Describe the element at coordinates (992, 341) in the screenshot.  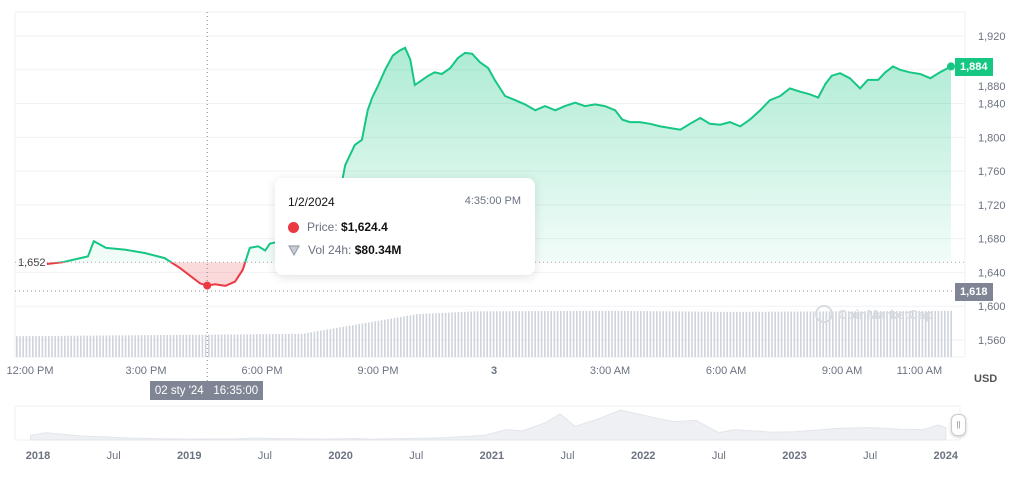
I see `y-tick-label: 1,560` at that location.